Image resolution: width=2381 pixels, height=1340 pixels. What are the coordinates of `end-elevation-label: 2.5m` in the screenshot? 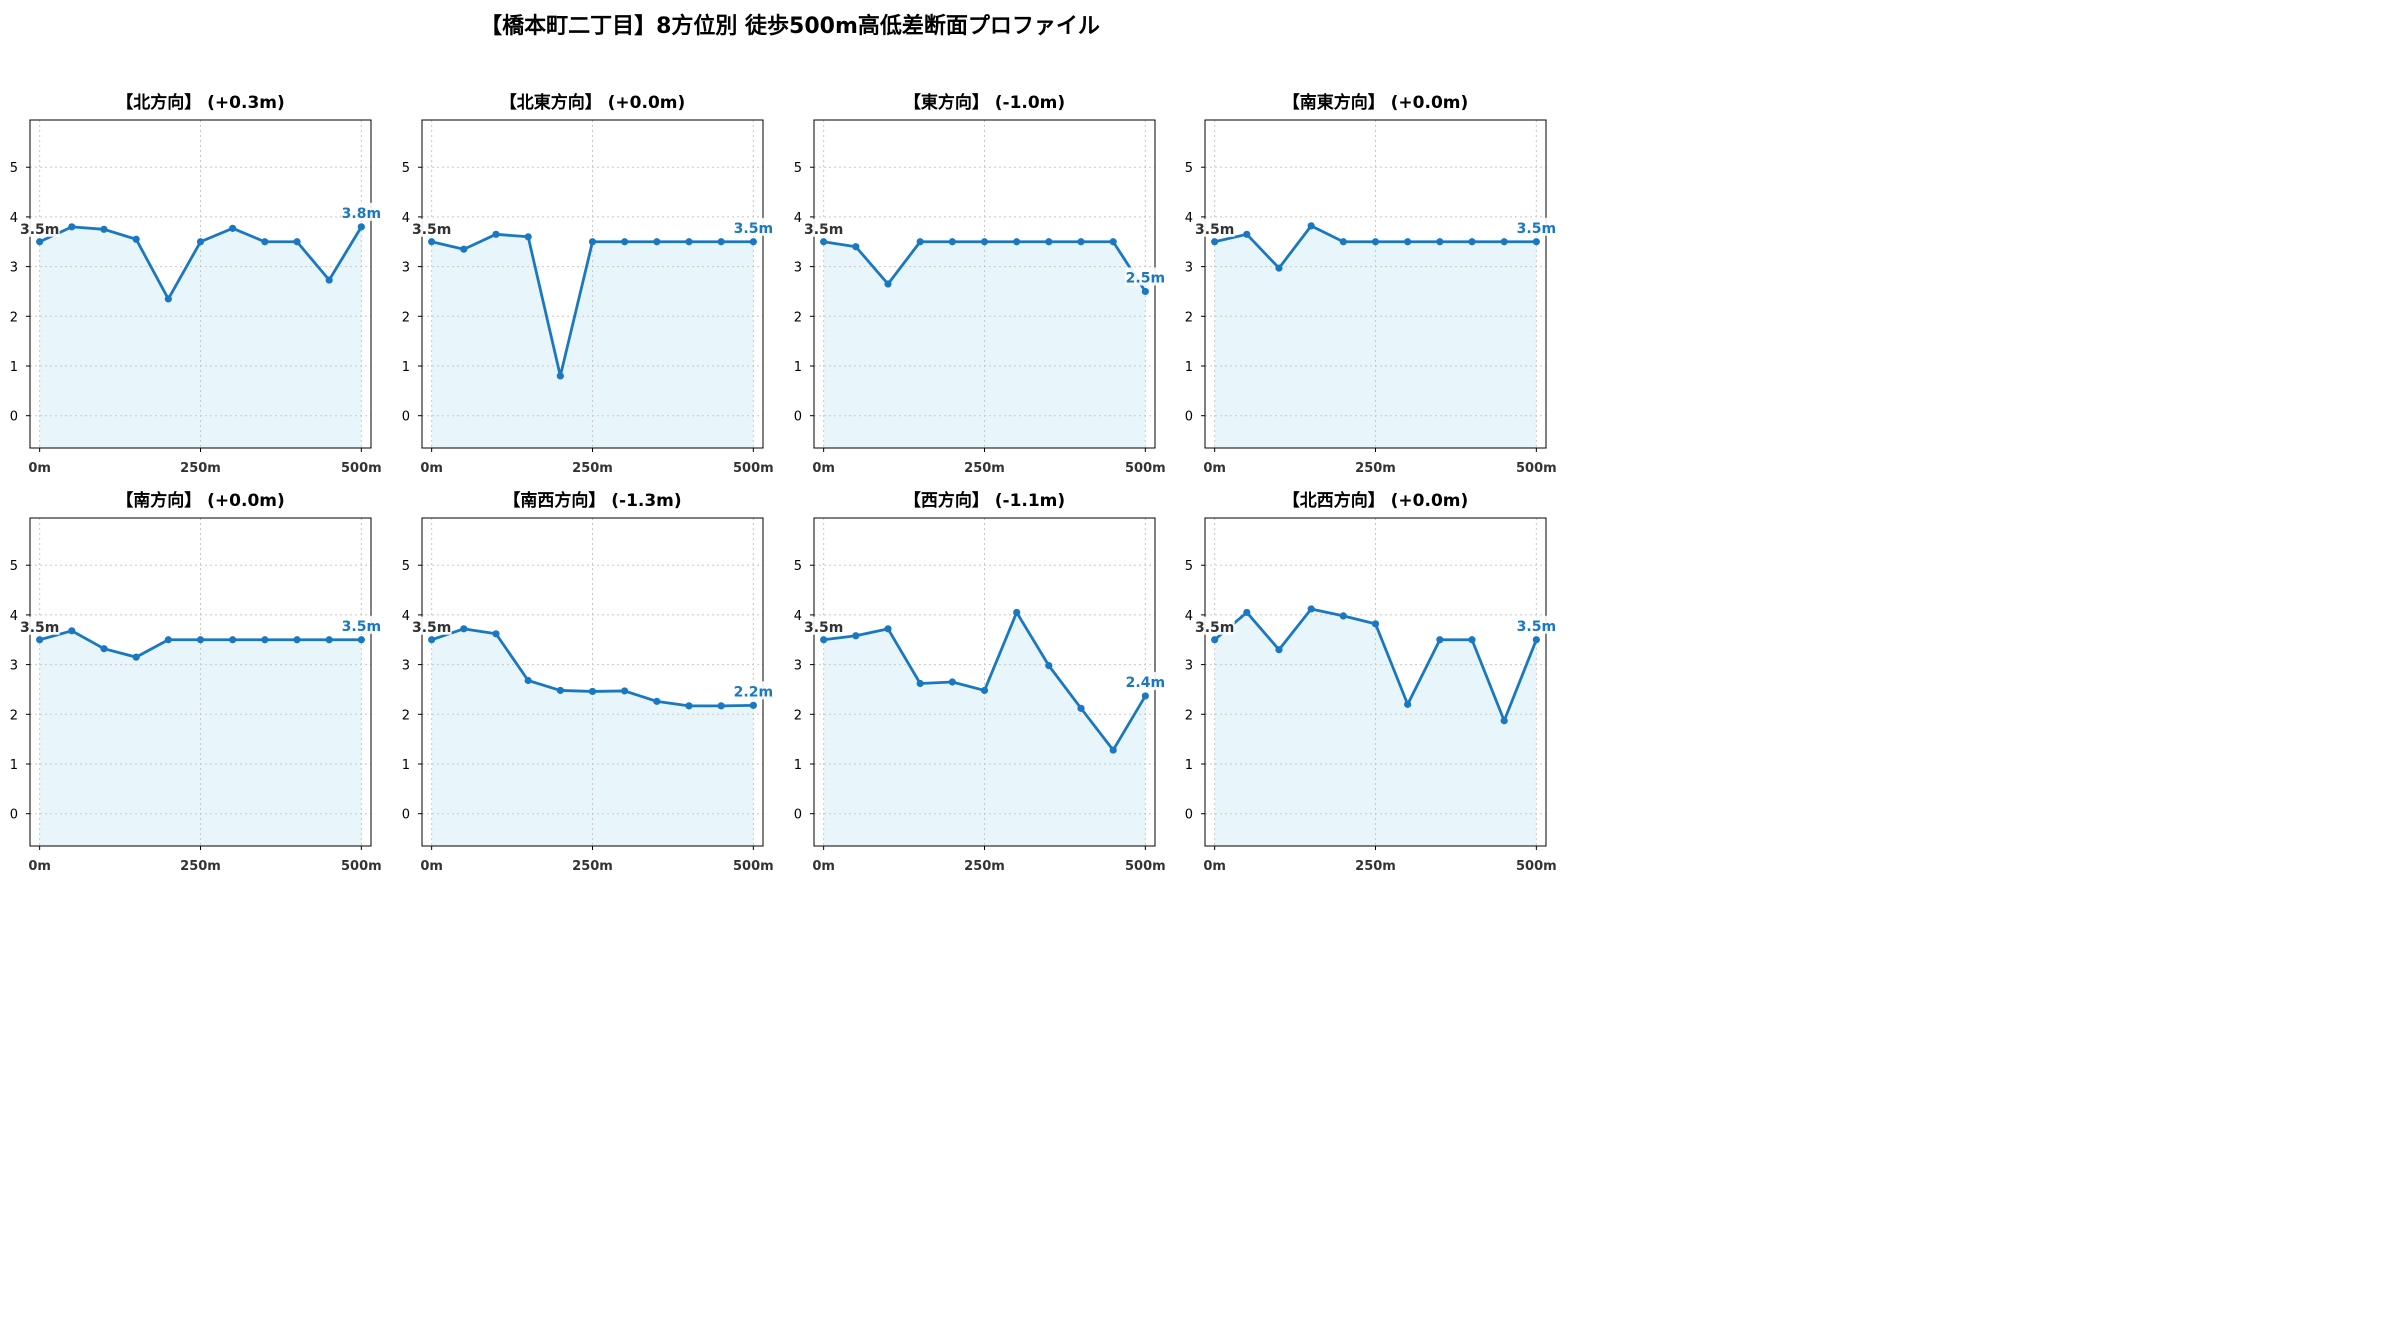 It's located at (1145, 278).